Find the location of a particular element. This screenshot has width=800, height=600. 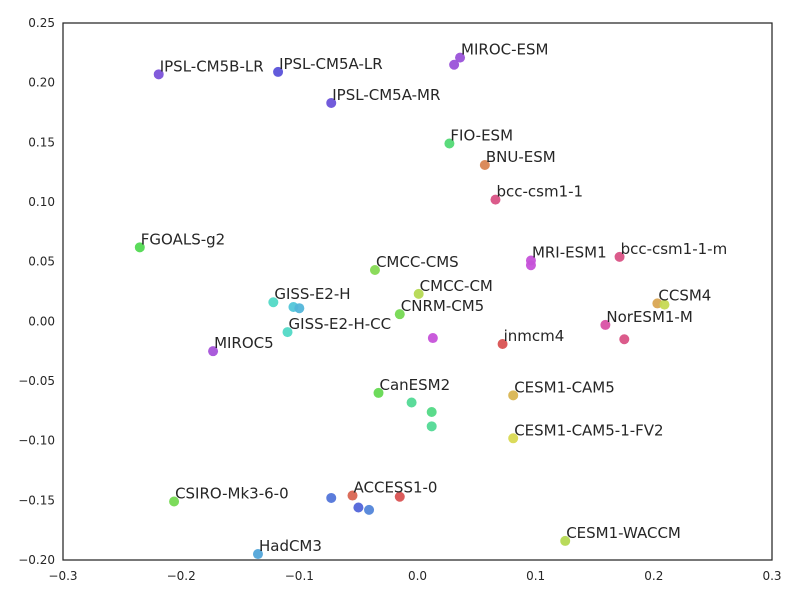

point-label: CESM1-CAM5-1-FV2 is located at coordinates (588, 430).